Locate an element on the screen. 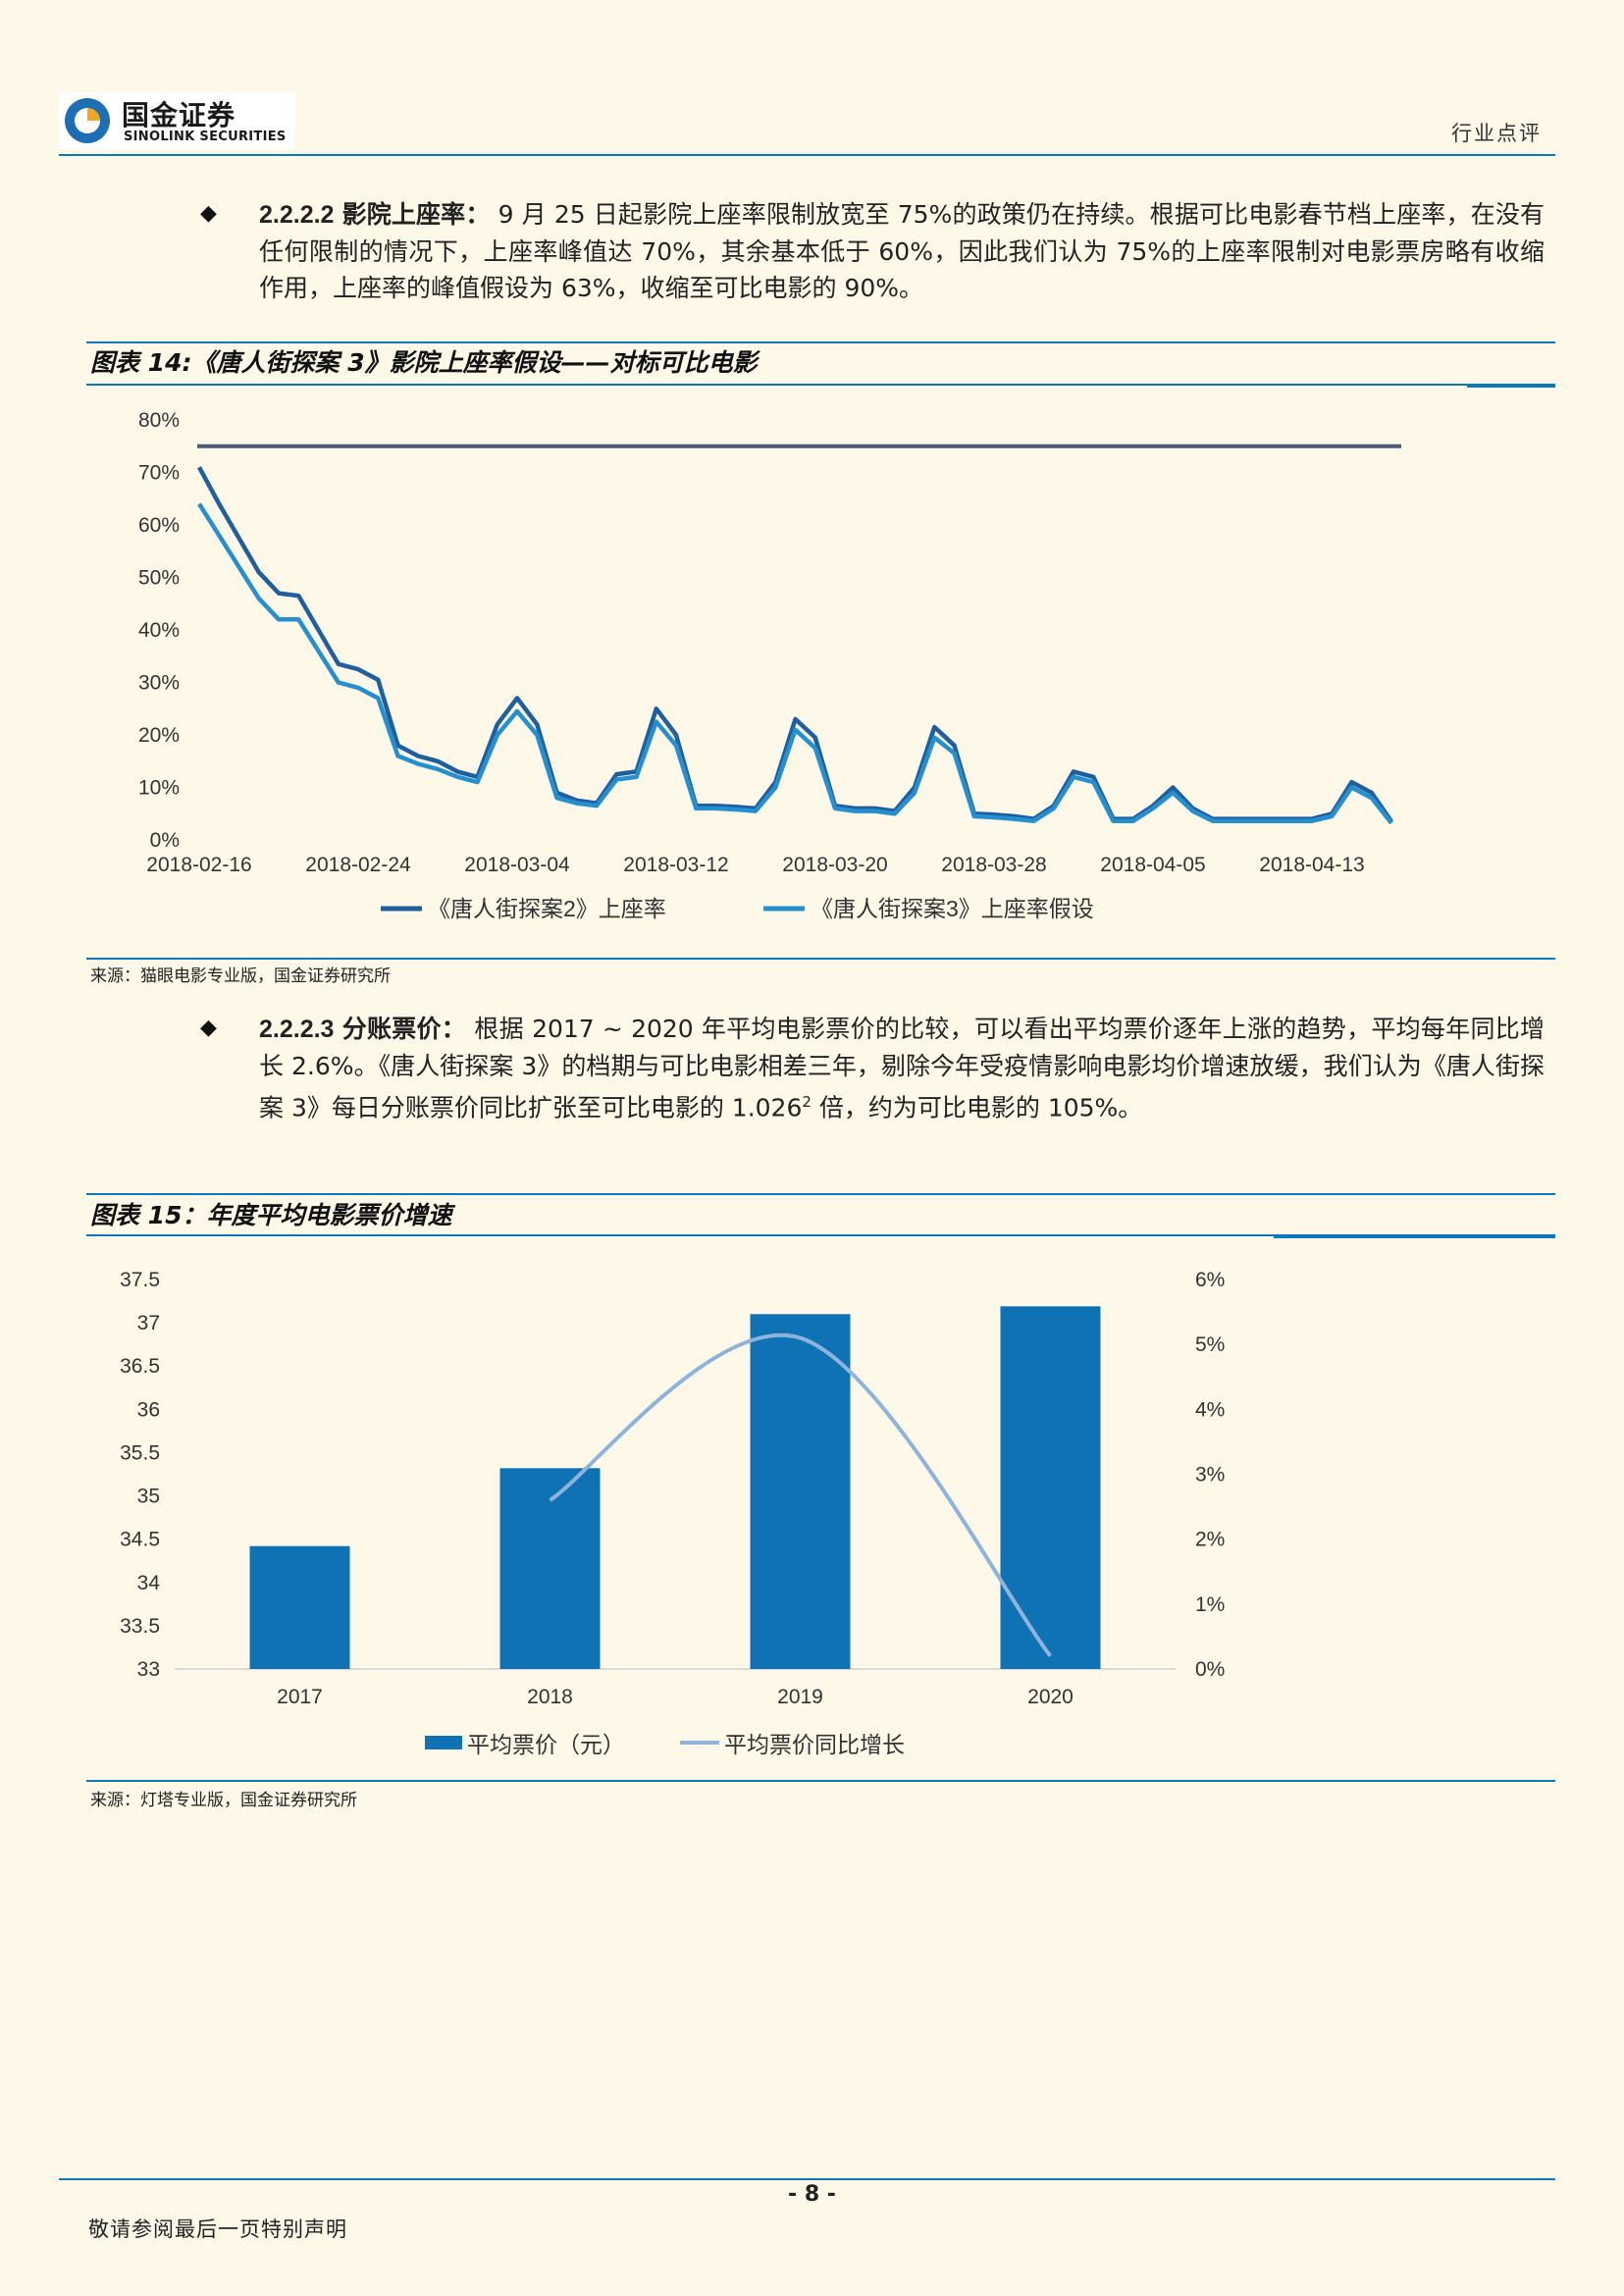 Image resolution: width=1624 pixels, height=2296 pixels. y2-tick-label: 1% is located at coordinates (1210, 1604).